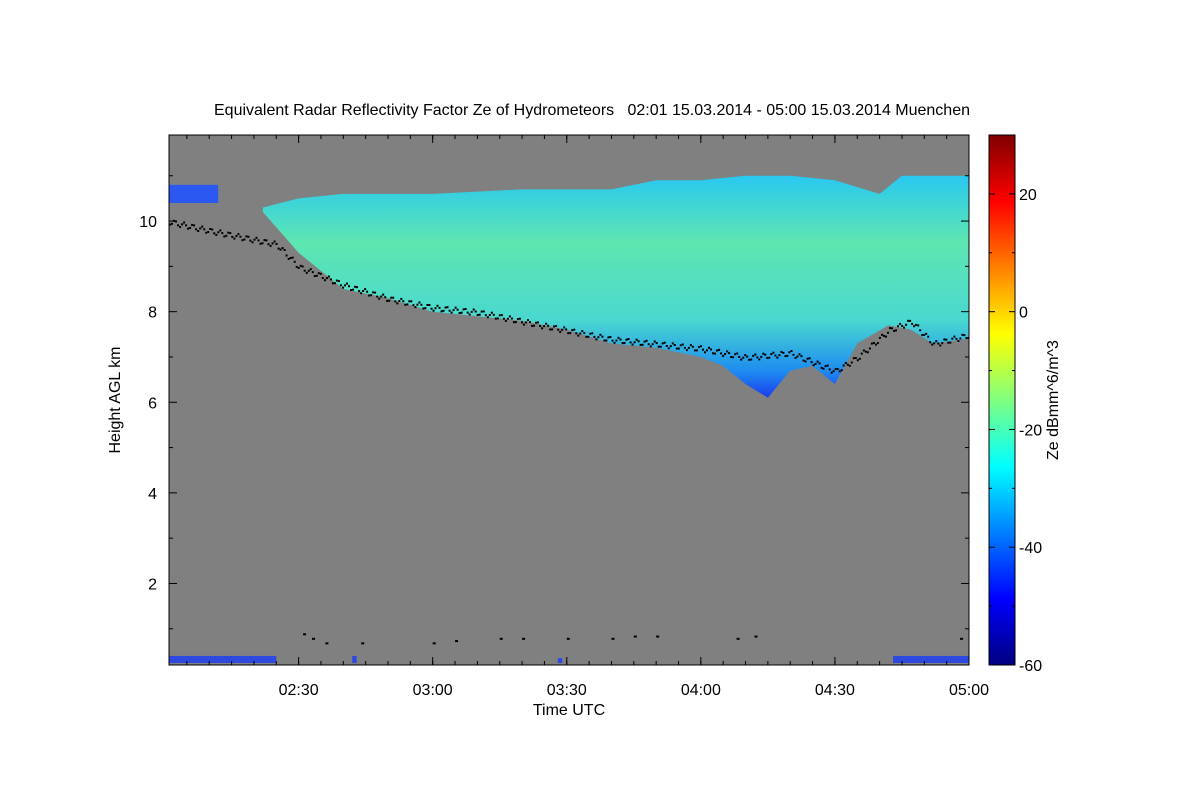 This screenshot has width=1200, height=800. What do you see at coordinates (835, 690) in the screenshot?
I see `x-tick-label: 04:30` at bounding box center [835, 690].